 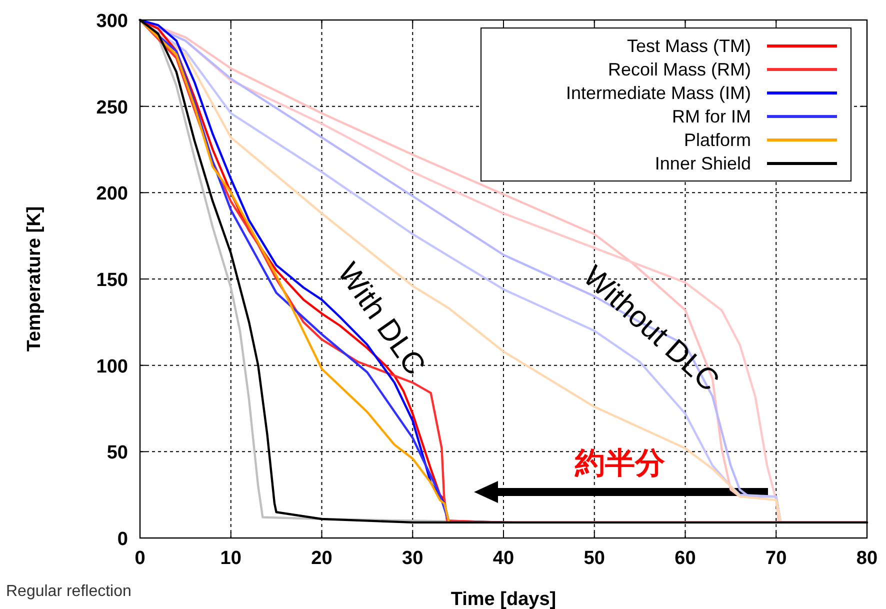 I want to click on legend-label: RM for IM, so click(x=711, y=116).